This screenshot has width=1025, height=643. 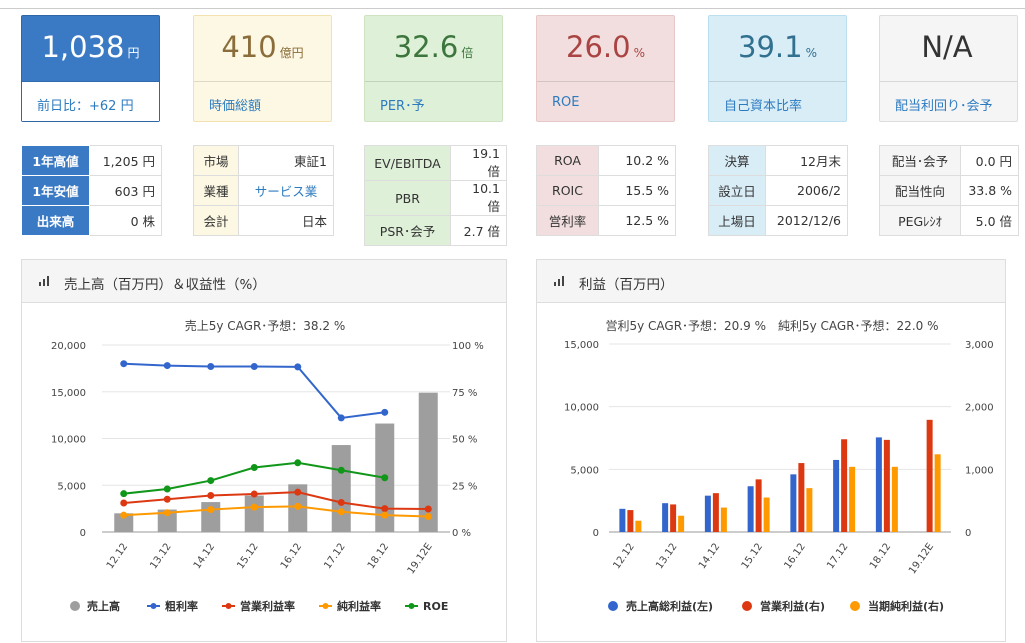 I want to click on kpi-label: 前日比：+62 円, so click(x=85, y=106).